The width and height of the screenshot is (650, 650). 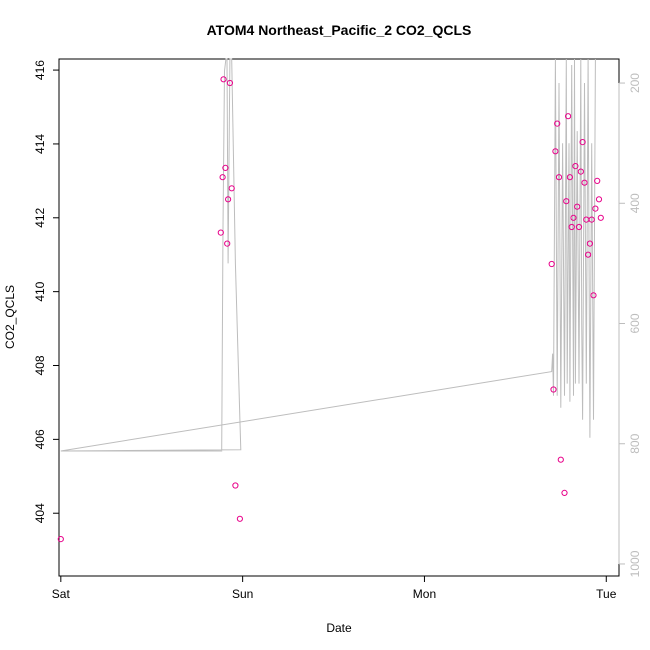 What do you see at coordinates (339, 628) in the screenshot?
I see `x-axis-label: Date` at bounding box center [339, 628].